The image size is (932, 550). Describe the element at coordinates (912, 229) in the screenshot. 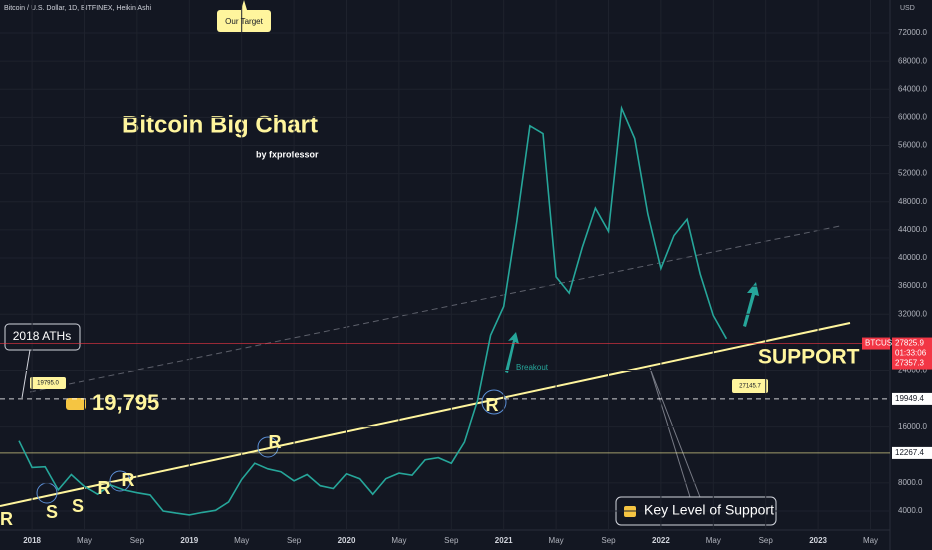

I see `y-tick-label: 44000.0` at that location.